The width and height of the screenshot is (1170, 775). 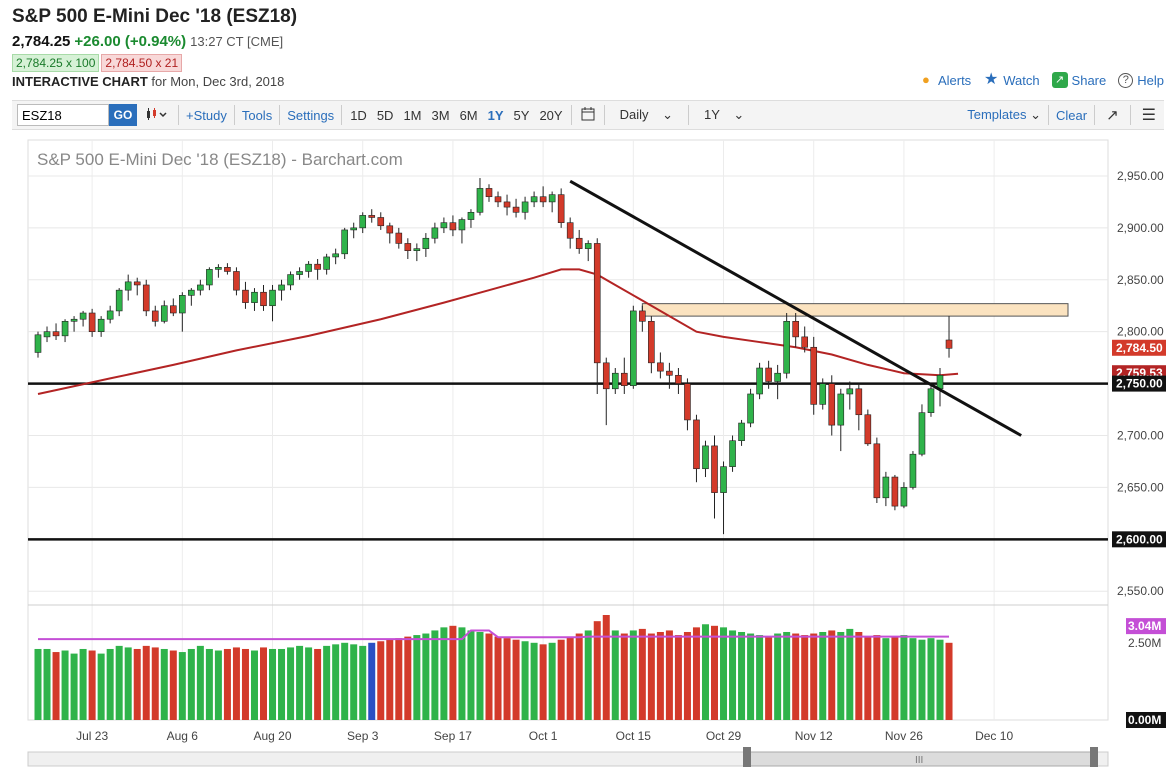 What do you see at coordinates (1059, 80) in the screenshot?
I see `share-icon: ↗` at bounding box center [1059, 80].